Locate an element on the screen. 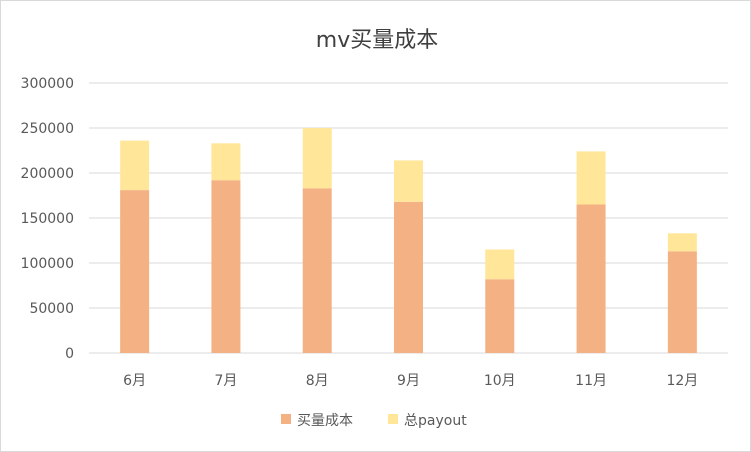 This screenshot has width=751, height=452. legend-label-total-payout: 总payout is located at coordinates (435, 421).